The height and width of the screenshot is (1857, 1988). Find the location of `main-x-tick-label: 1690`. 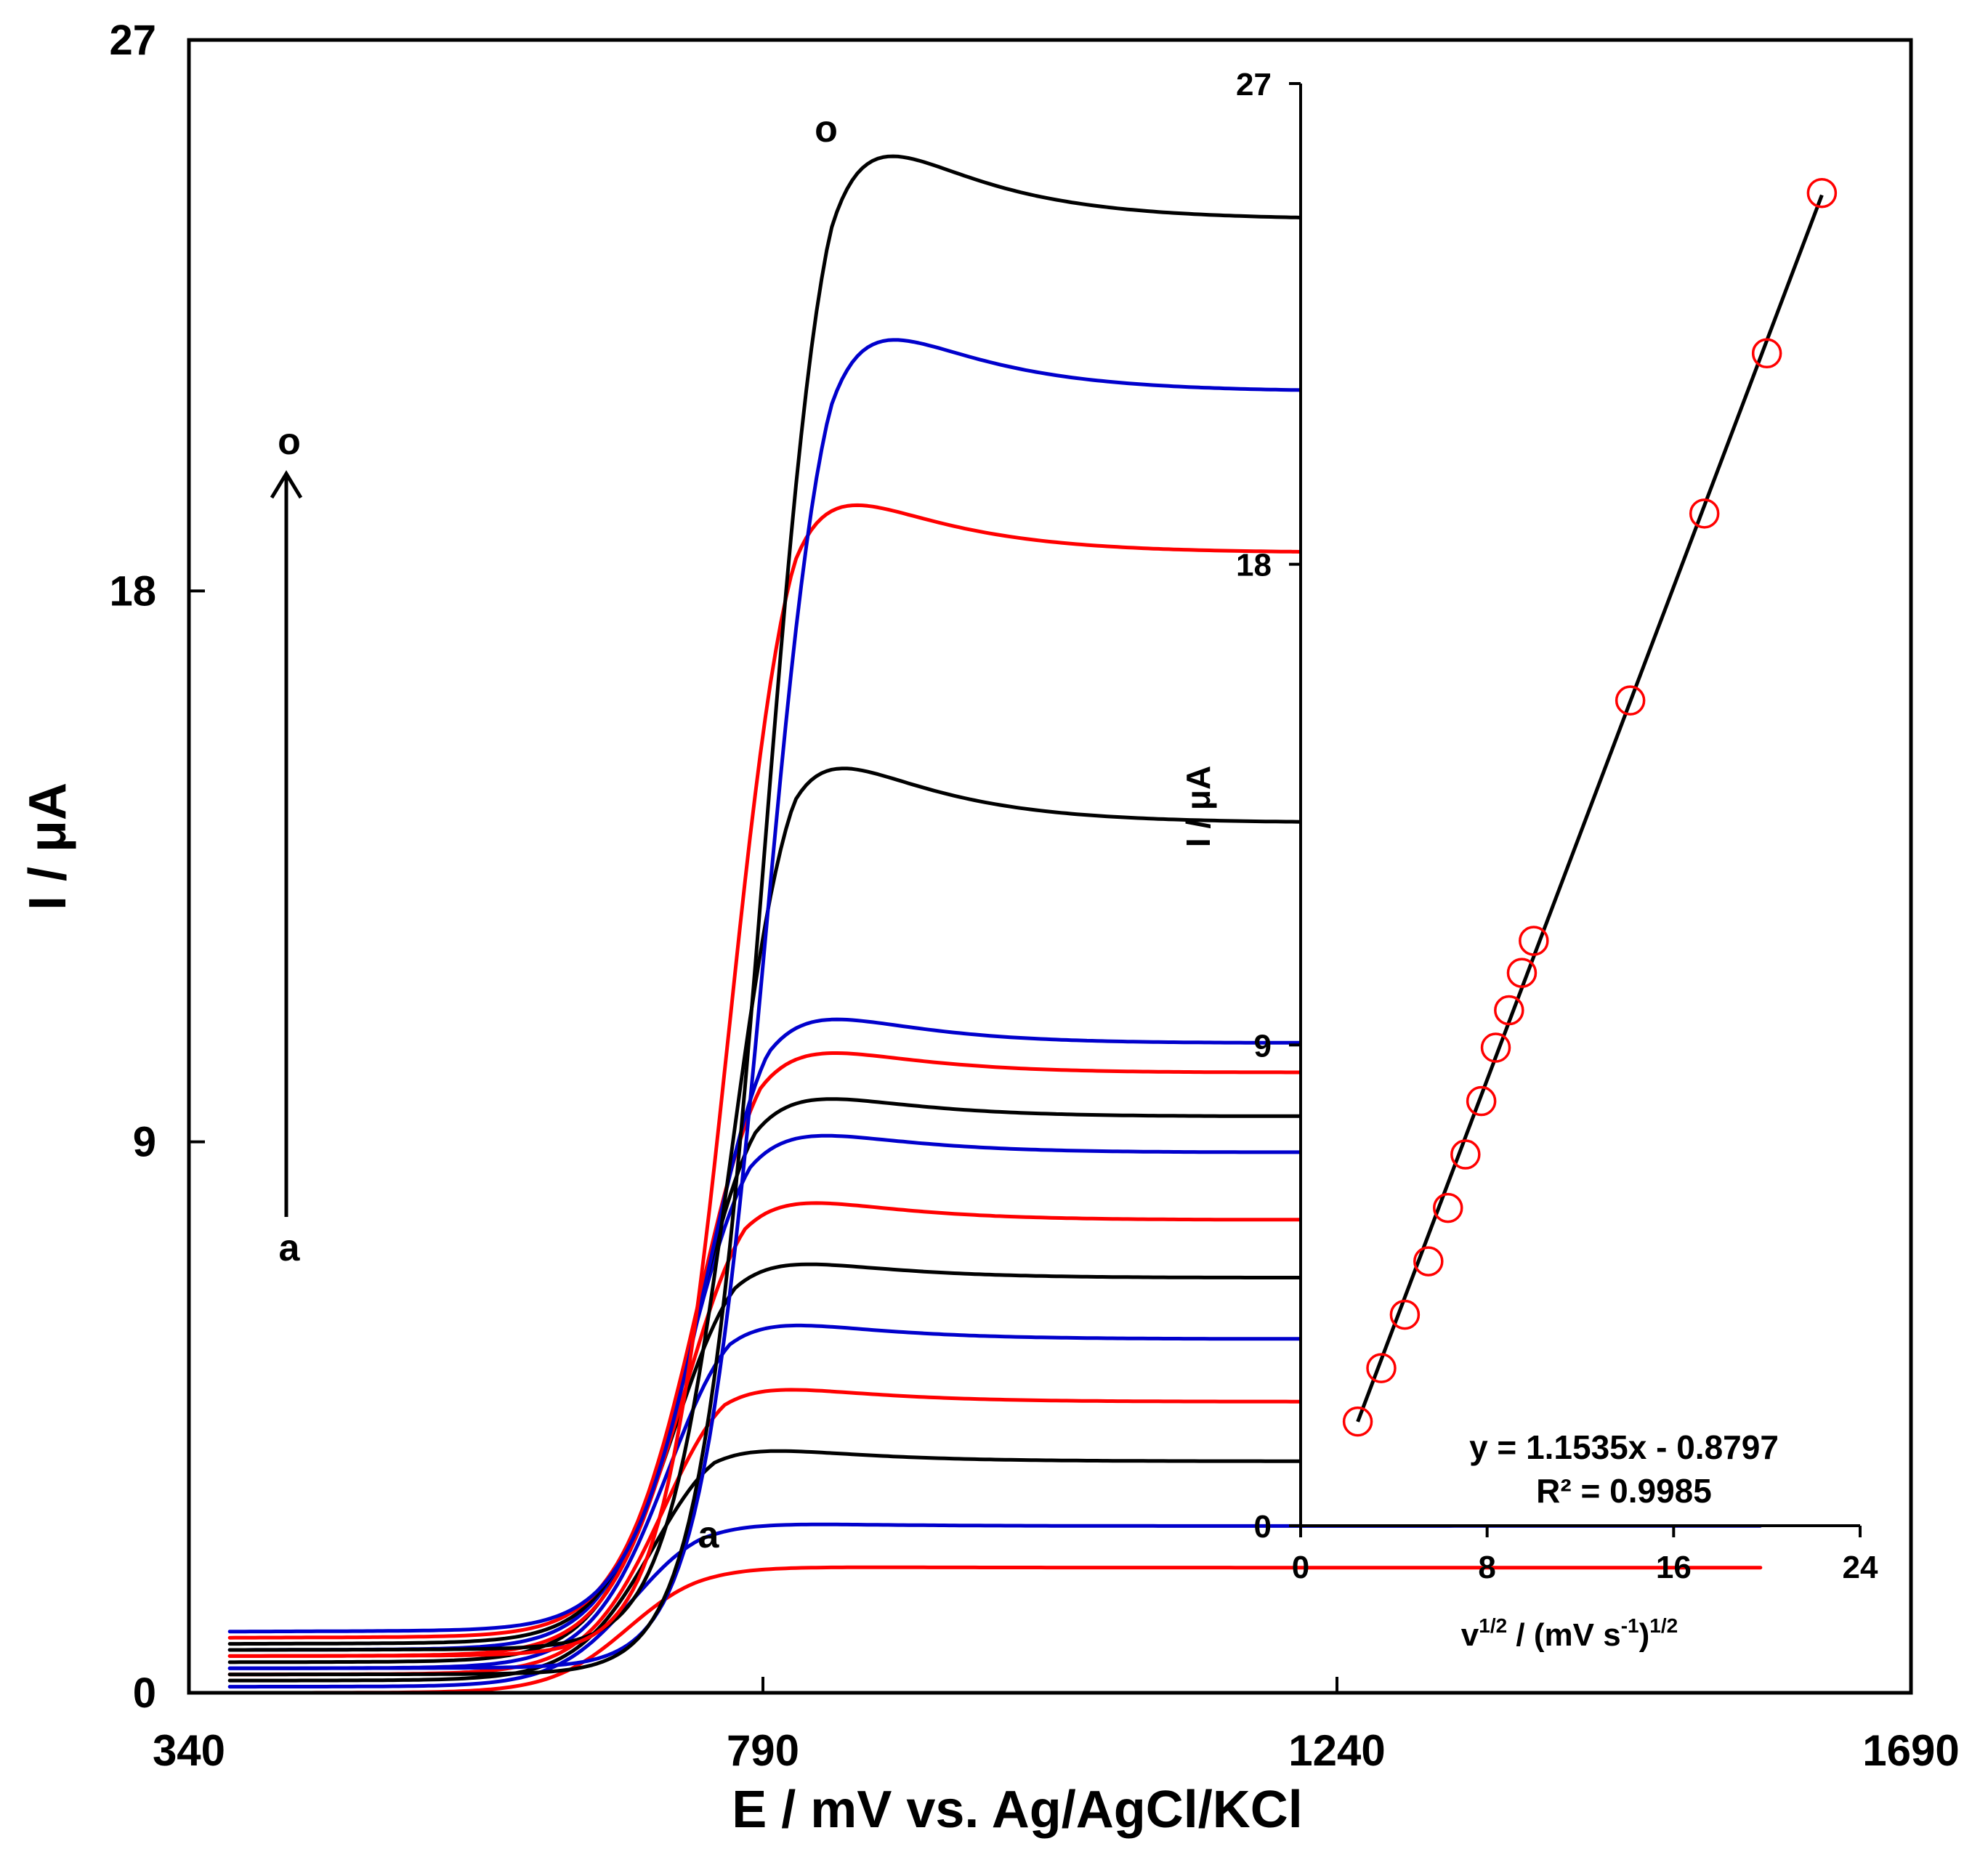

main-x-tick-label: 1690 is located at coordinates (1910, 1750).